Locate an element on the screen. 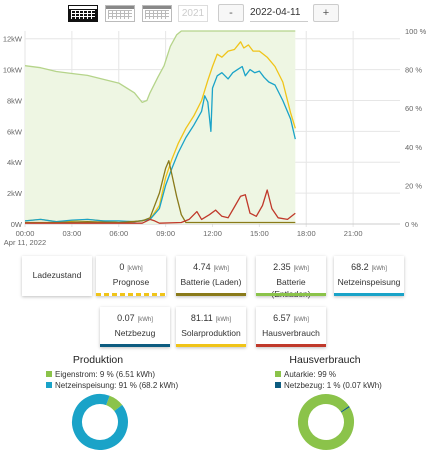  card-value-number: 0.07 is located at coordinates (126, 318).